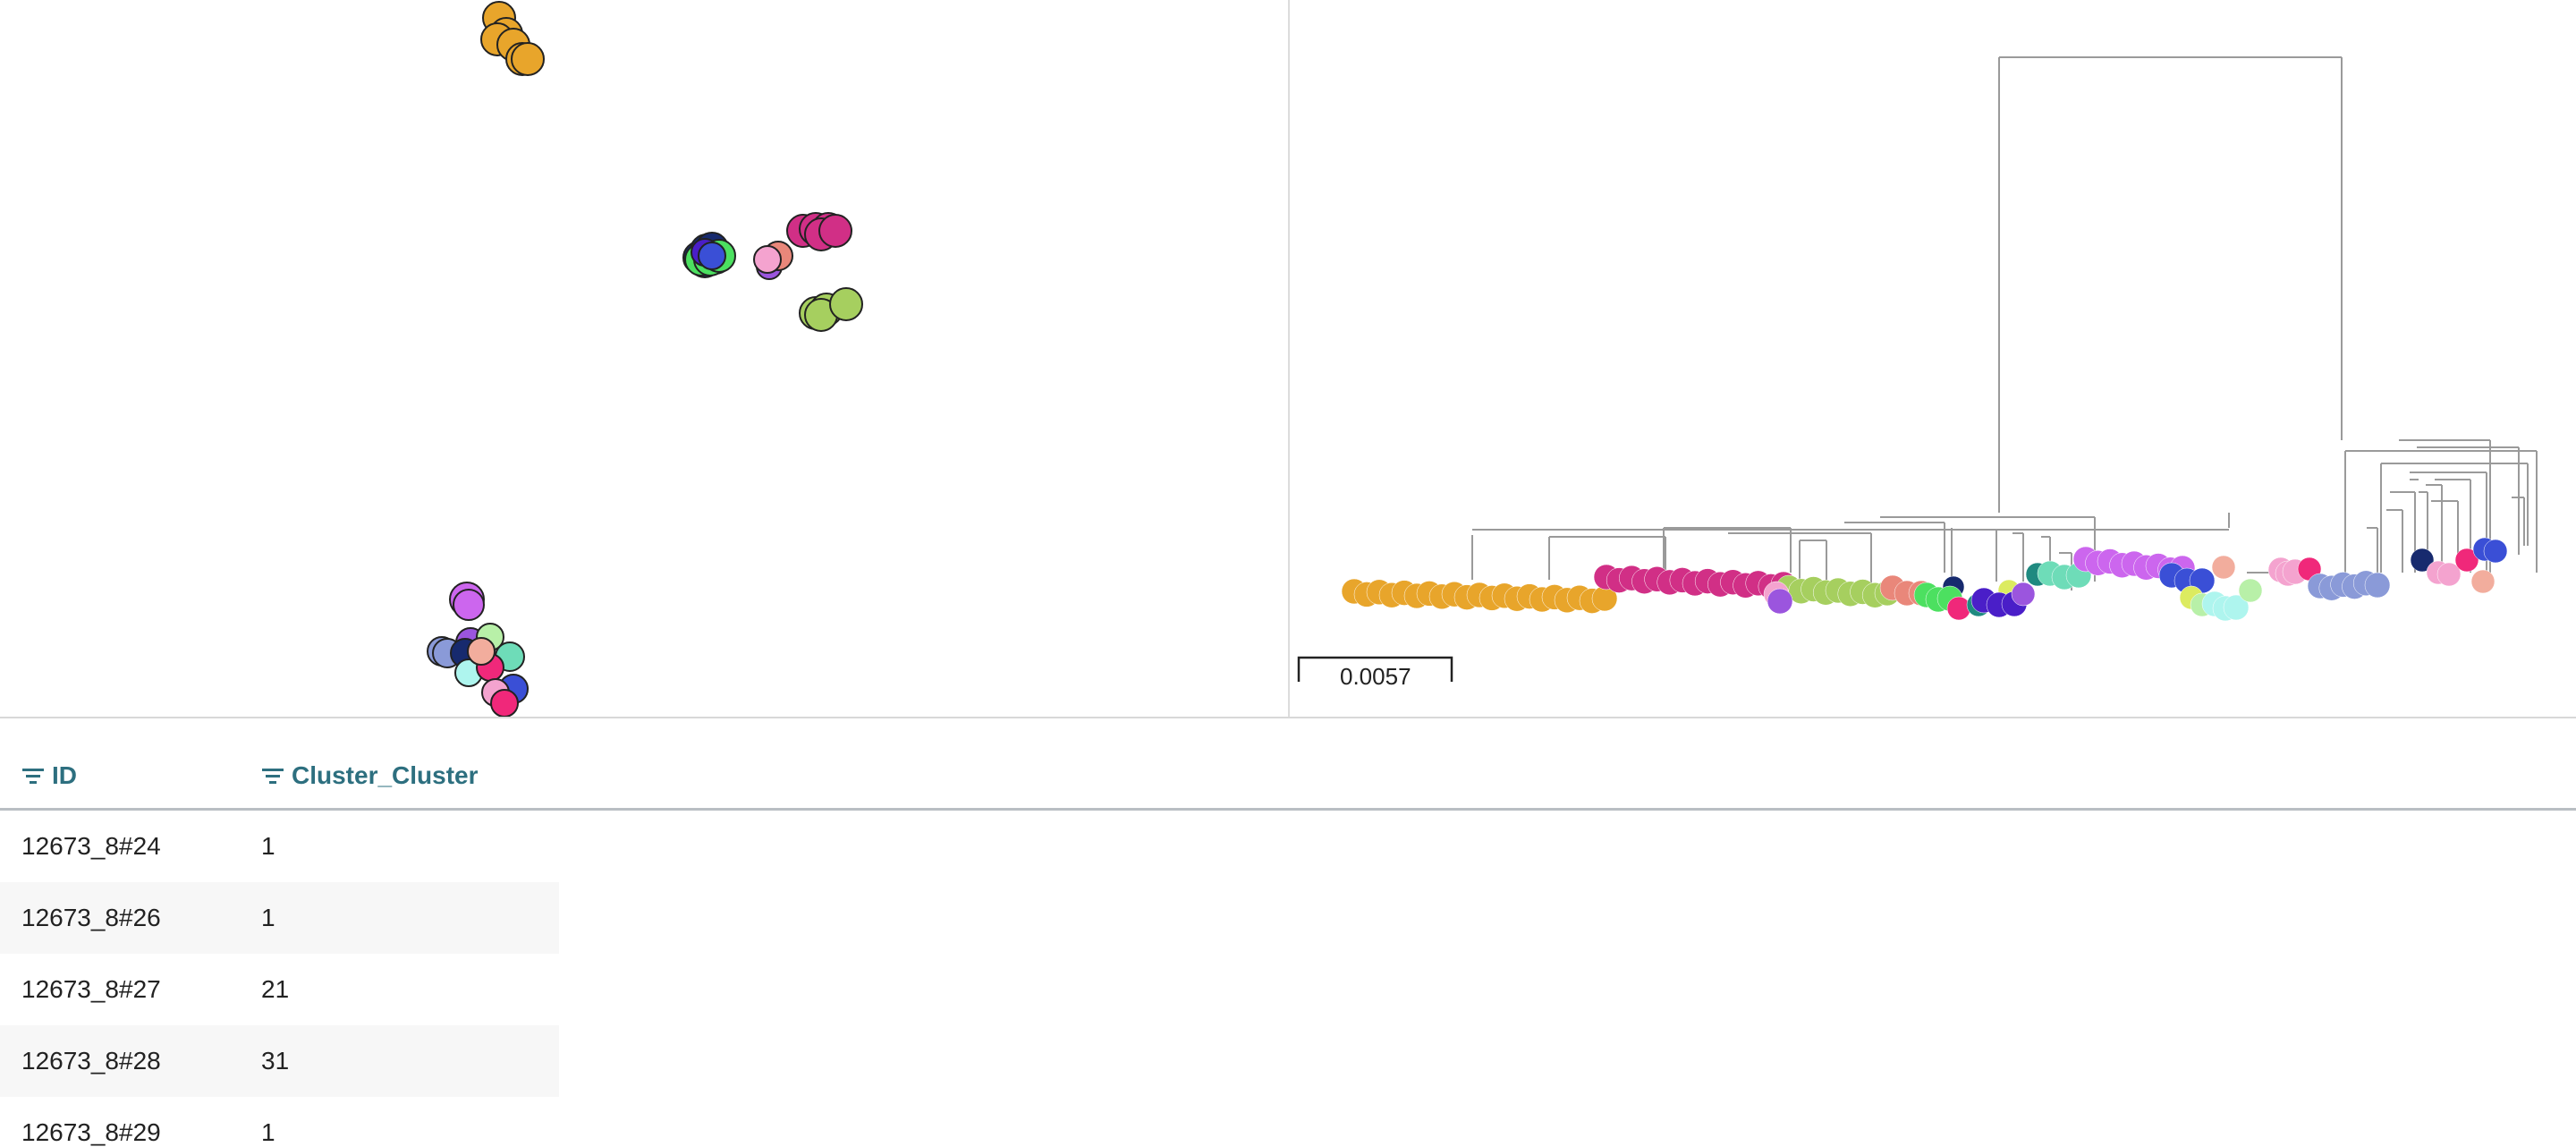 The image size is (2576, 1147). I want to click on table-row: 12673_8#29 1, so click(279, 1122).